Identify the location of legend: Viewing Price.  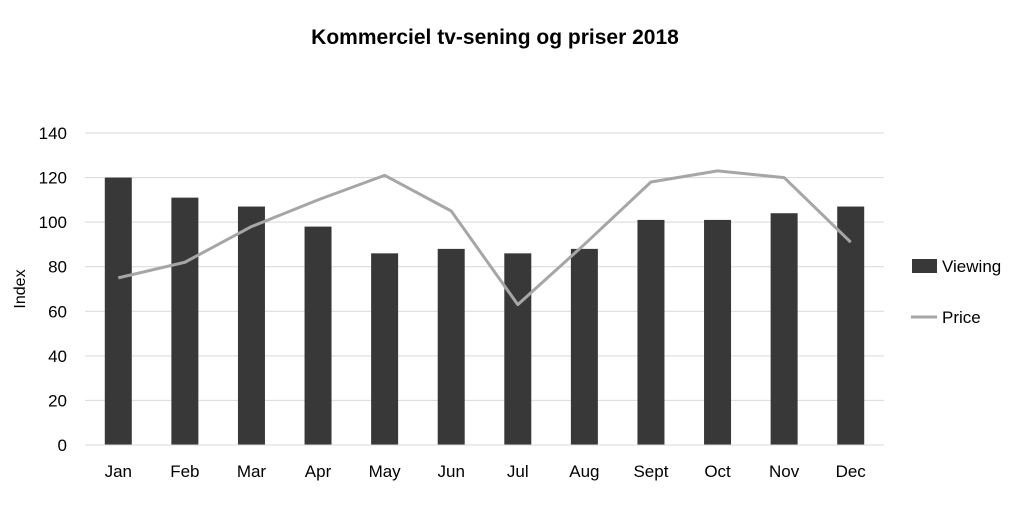
(956, 292).